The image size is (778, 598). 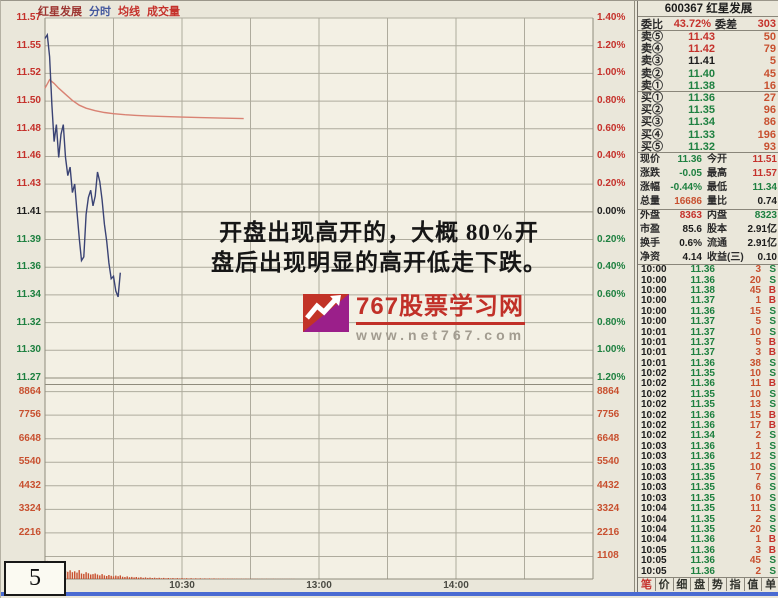 What do you see at coordinates (738, 530) in the screenshot?
I see `tick-volume: 20` at bounding box center [738, 530].